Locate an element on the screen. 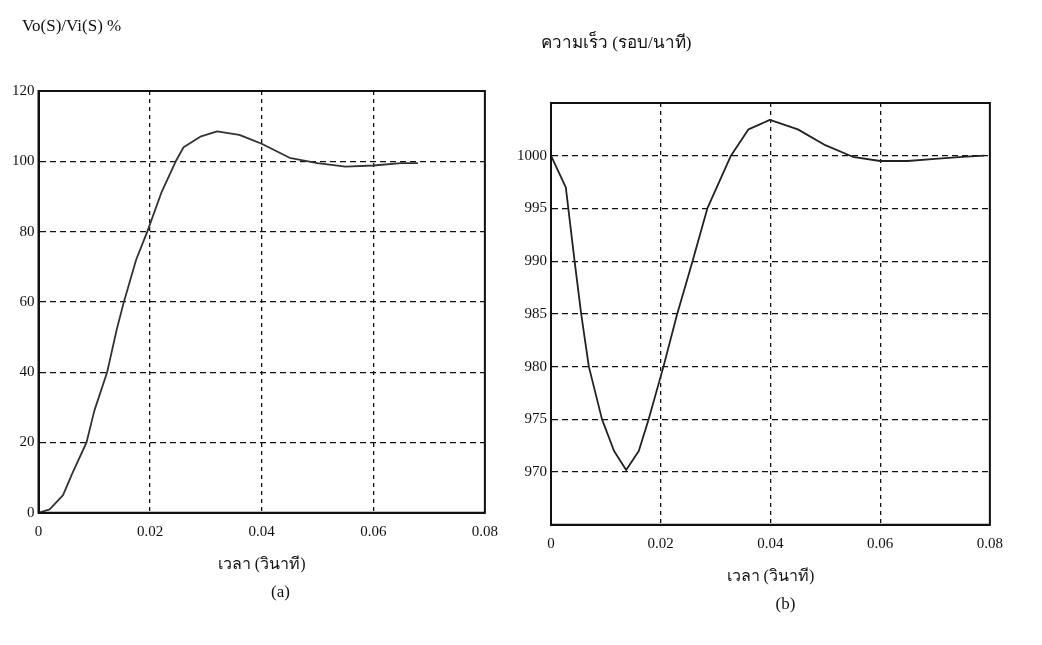  y-tick-label: 985 is located at coordinates (535, 312).